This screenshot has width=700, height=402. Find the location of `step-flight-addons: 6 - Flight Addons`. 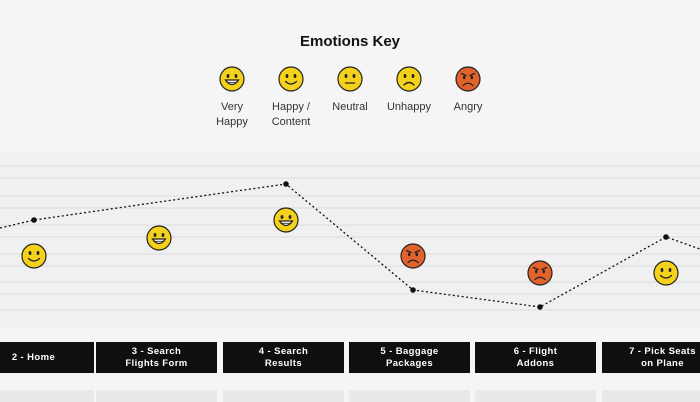

step-flight-addons: 6 - Flight Addons is located at coordinates (535, 357).